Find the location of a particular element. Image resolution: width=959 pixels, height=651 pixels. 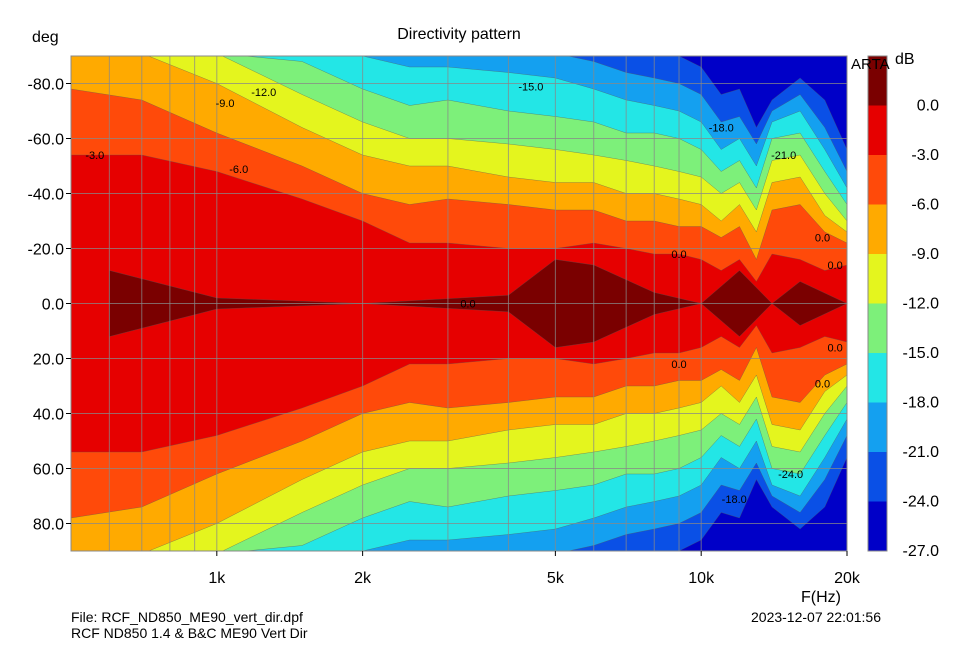

colorbar-tick-label: -27.0 is located at coordinates (921, 551).